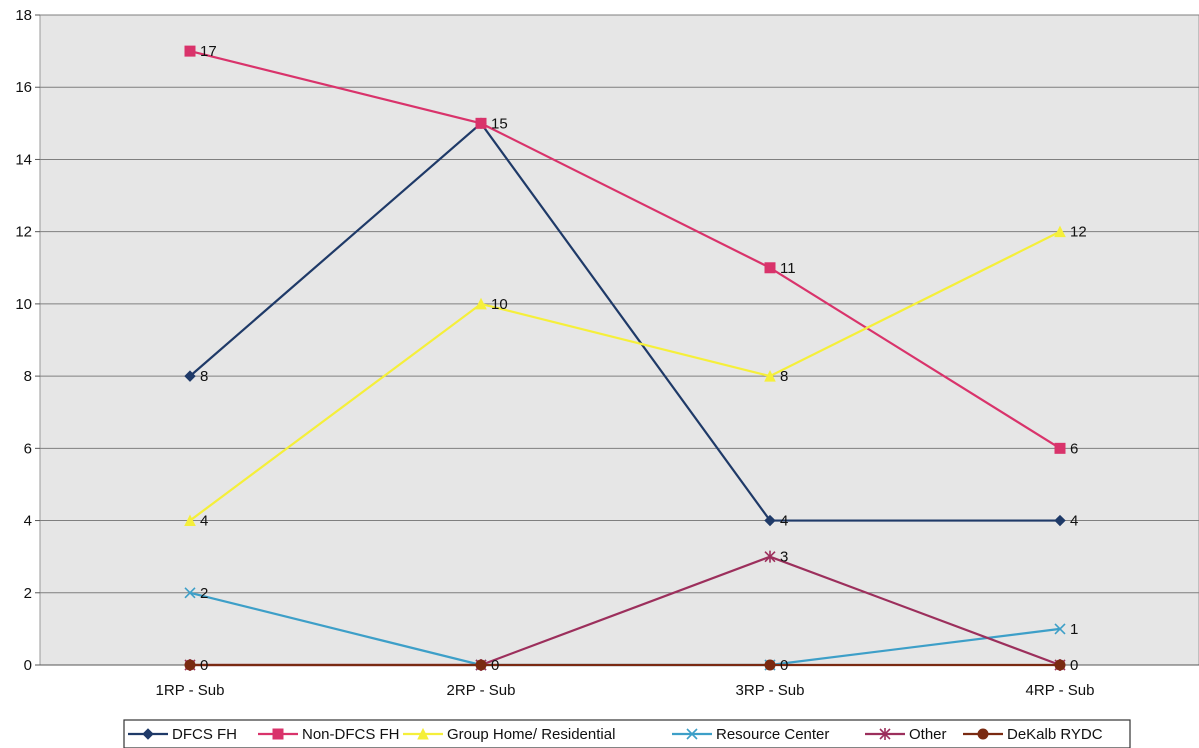  I want to click on data-label: 6, so click(1074, 448).